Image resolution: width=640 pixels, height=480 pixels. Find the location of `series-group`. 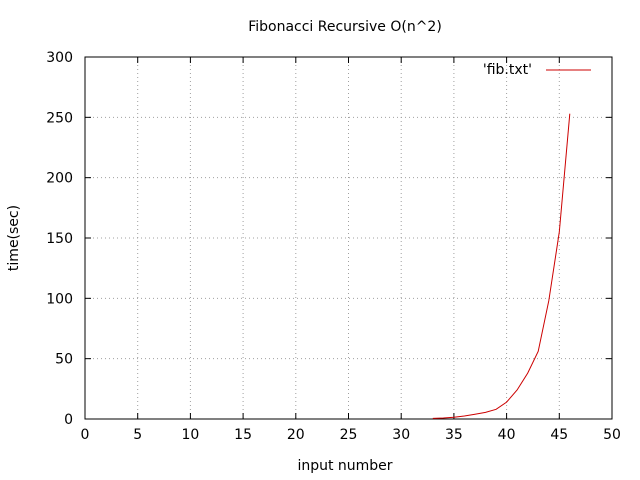

series-group is located at coordinates (501, 266).